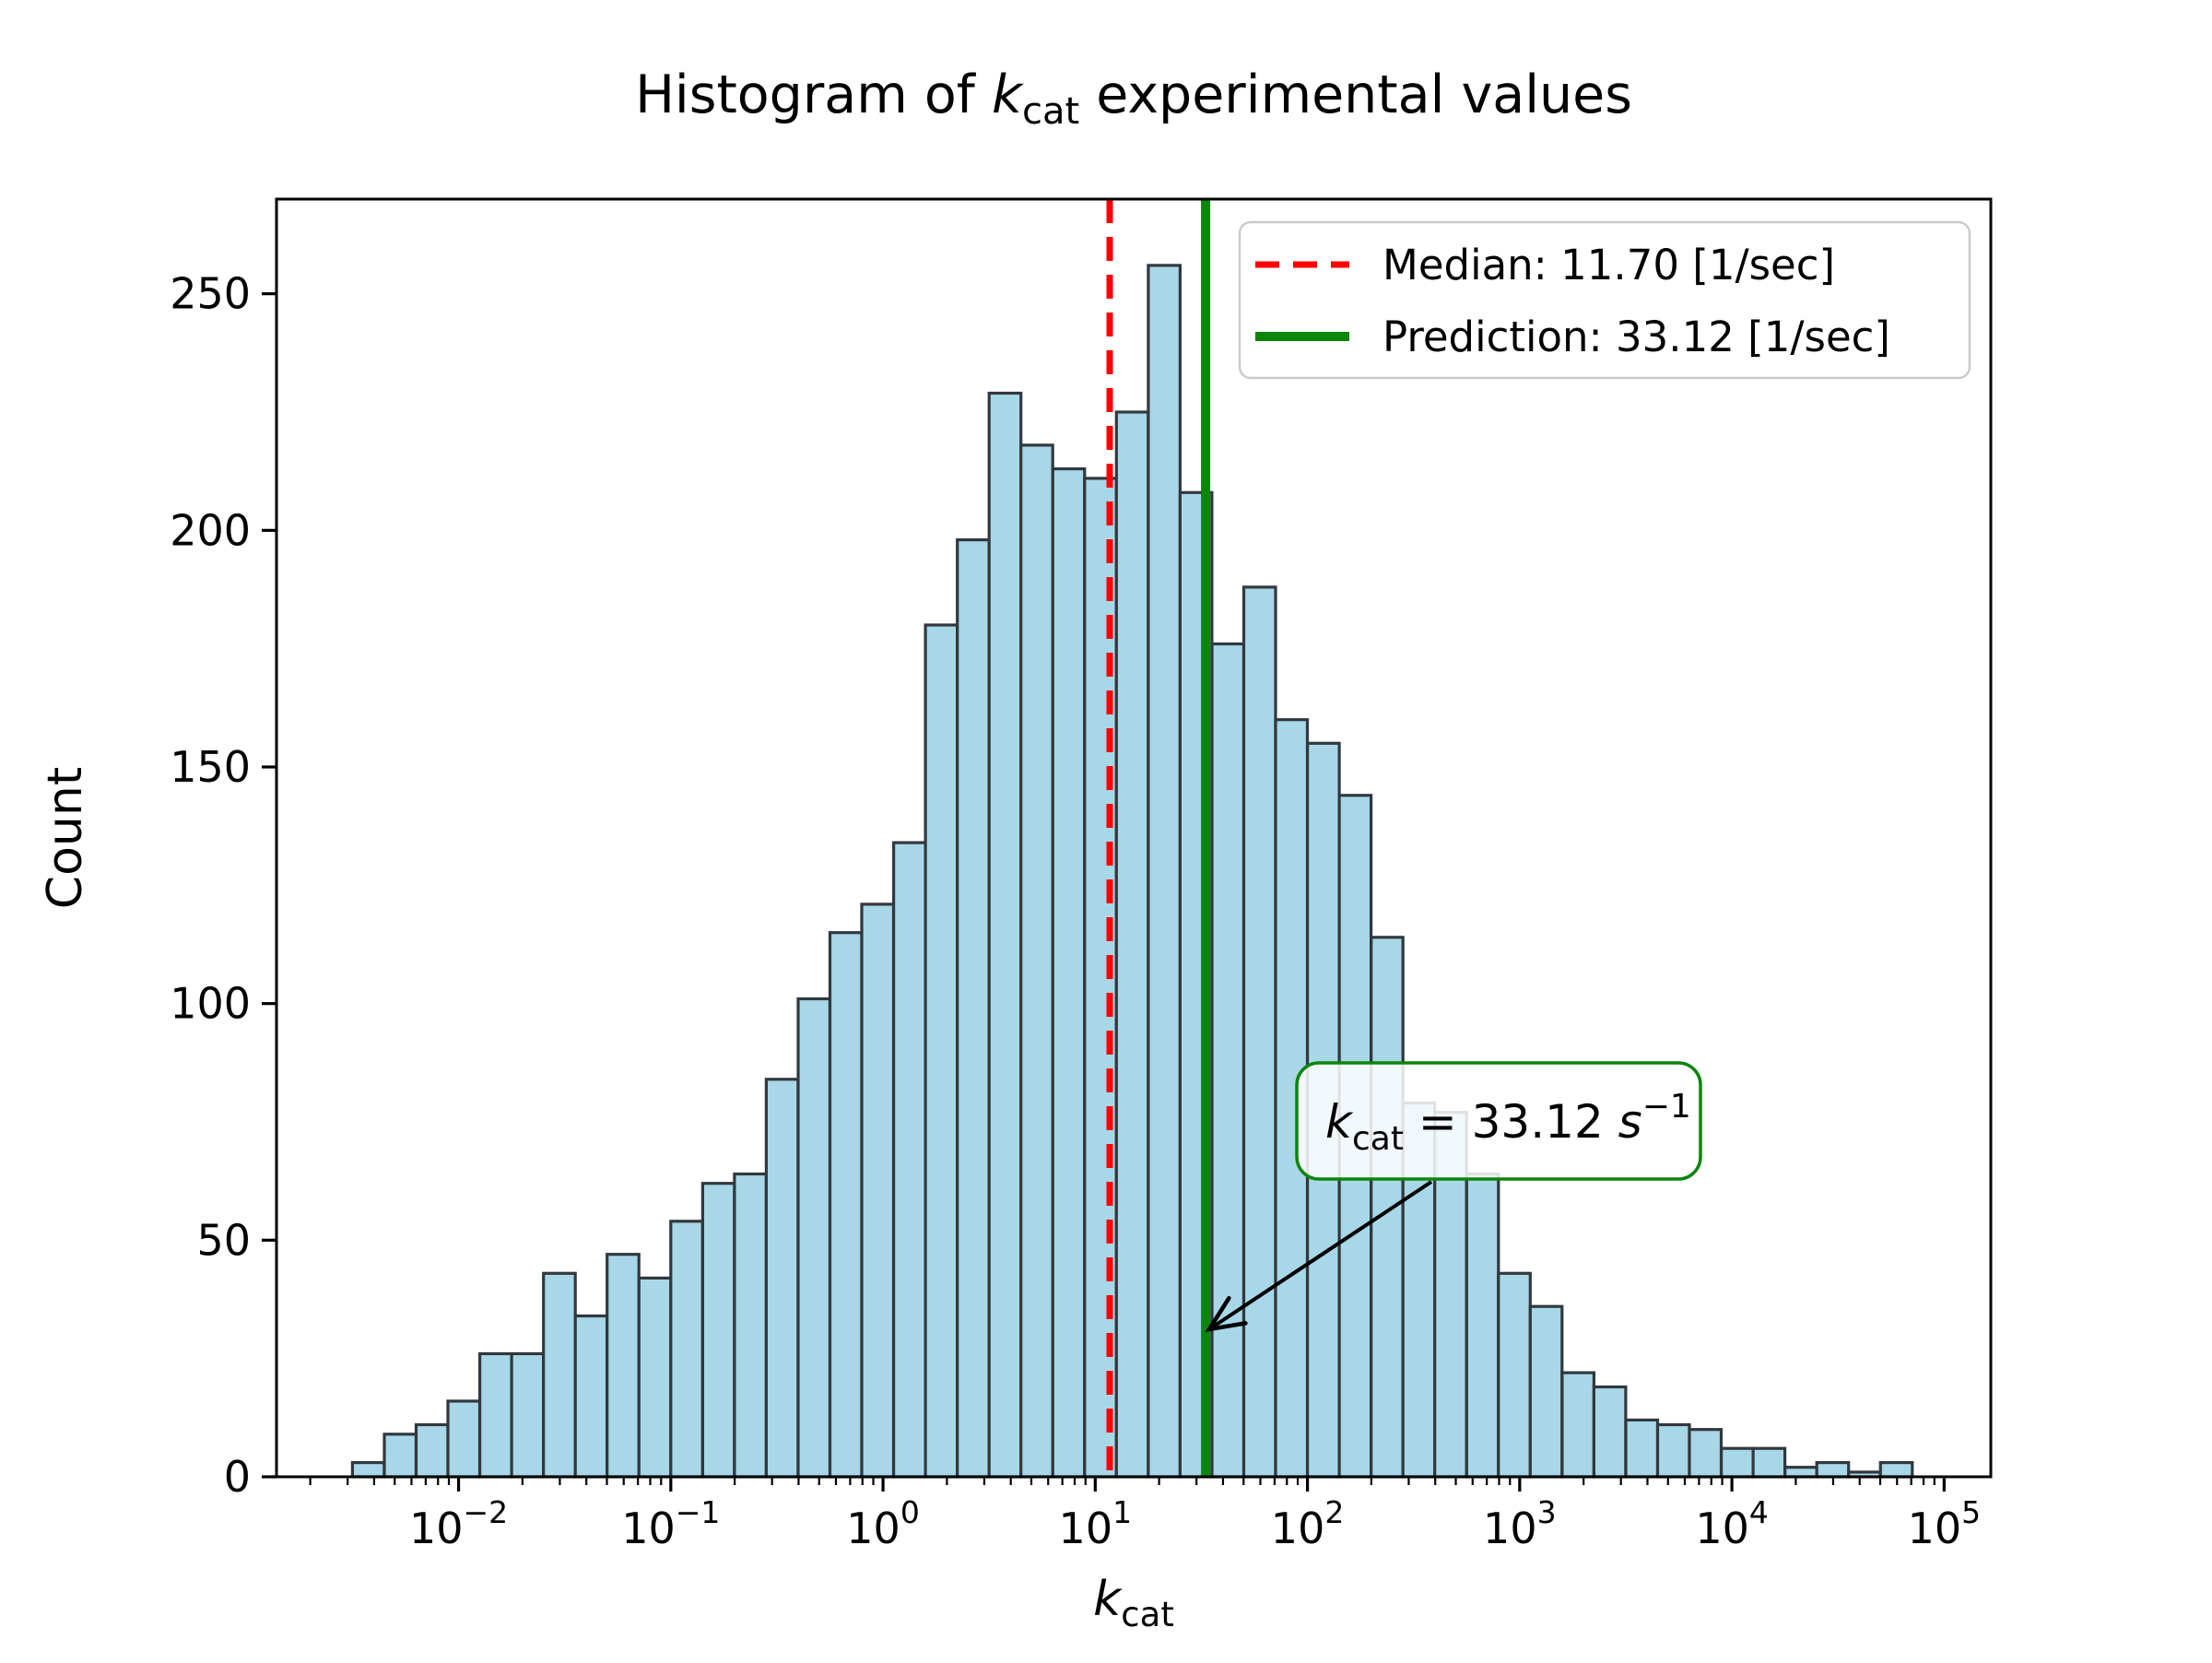  What do you see at coordinates (210, 530) in the screenshot?
I see `y-tick-label: 200` at bounding box center [210, 530].